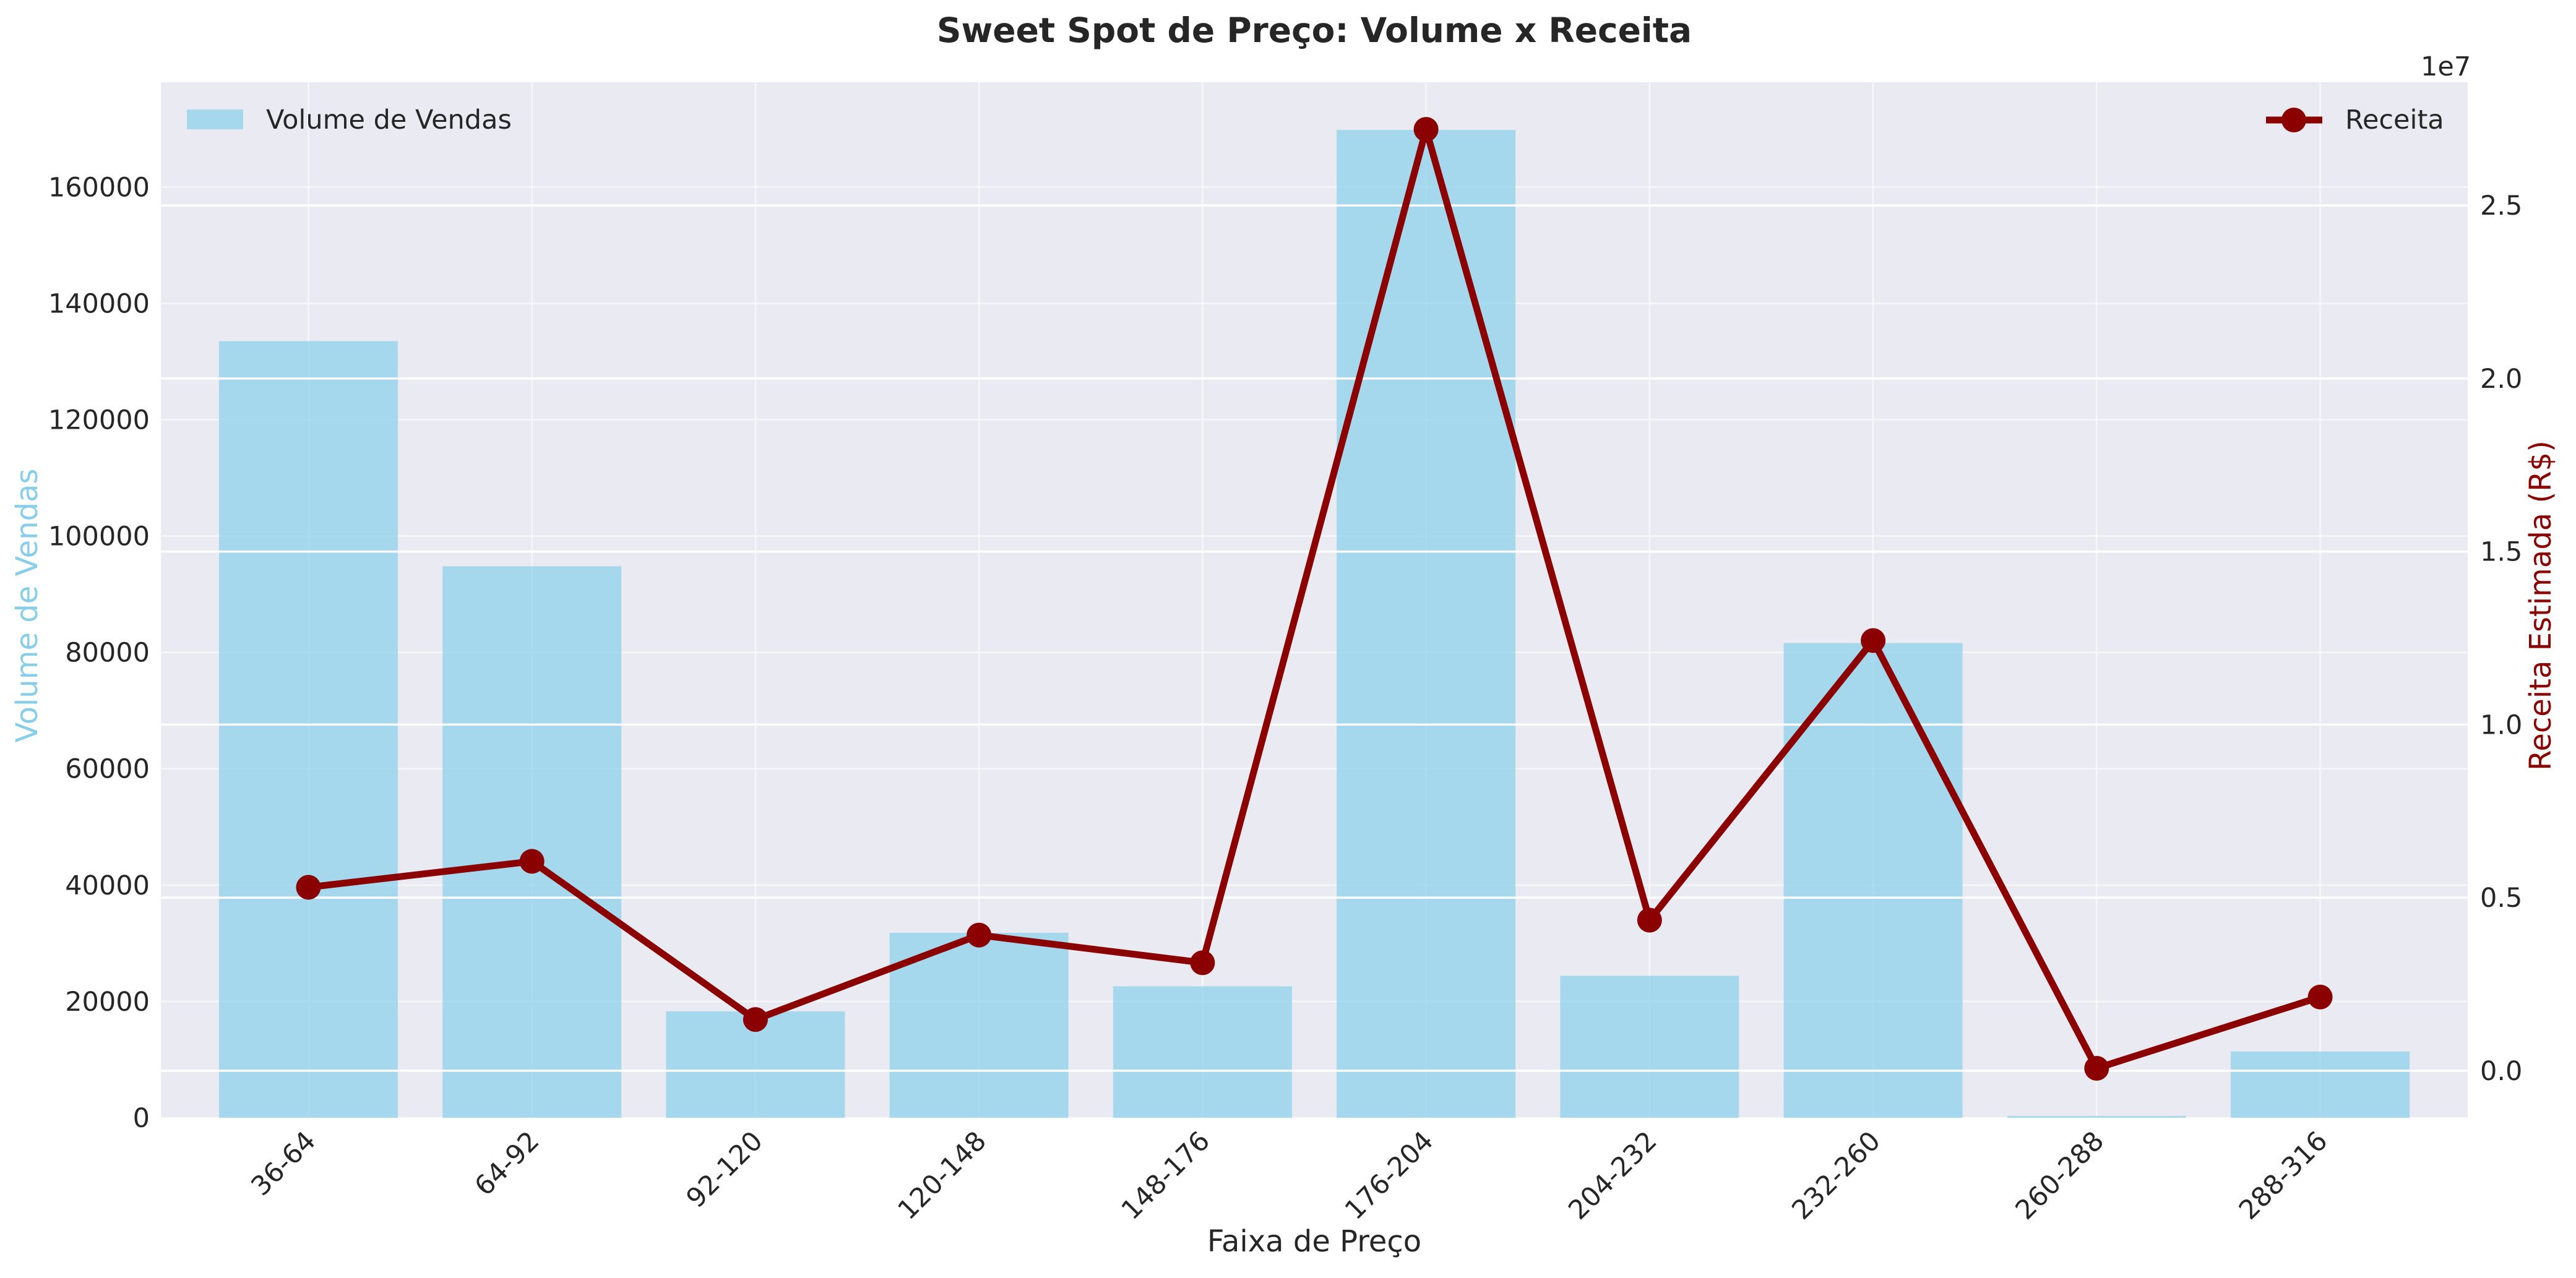 This screenshot has width=2576, height=1278. Describe the element at coordinates (99, 420) in the screenshot. I see `y-tick-label: 120000` at that location.